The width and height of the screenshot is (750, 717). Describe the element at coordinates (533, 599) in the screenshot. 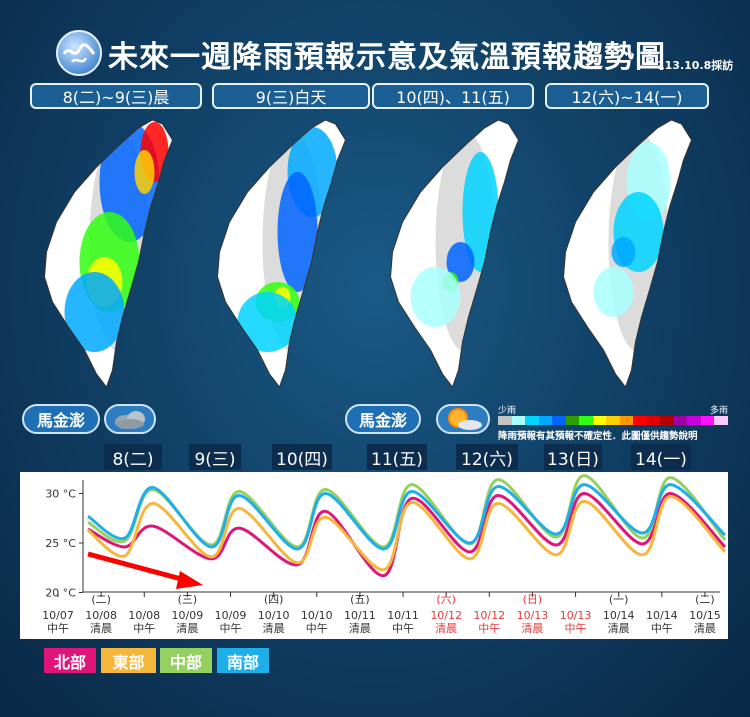

I see `x-tick-label: (日)` at that location.